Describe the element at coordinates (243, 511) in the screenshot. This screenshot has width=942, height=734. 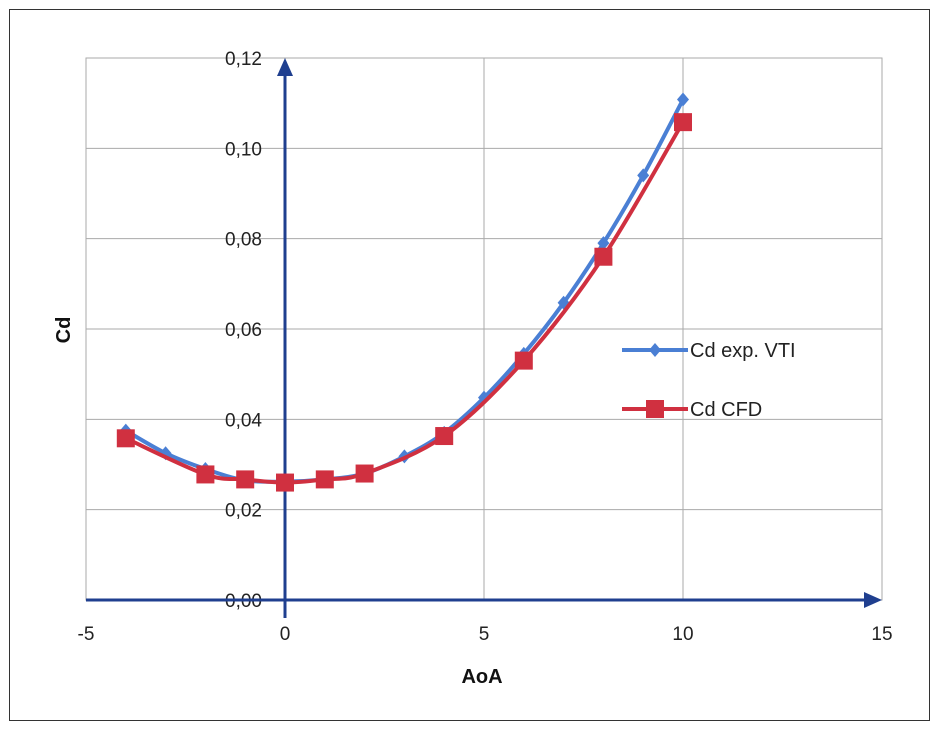
I see `y-tick-label: 0,02` at that location.